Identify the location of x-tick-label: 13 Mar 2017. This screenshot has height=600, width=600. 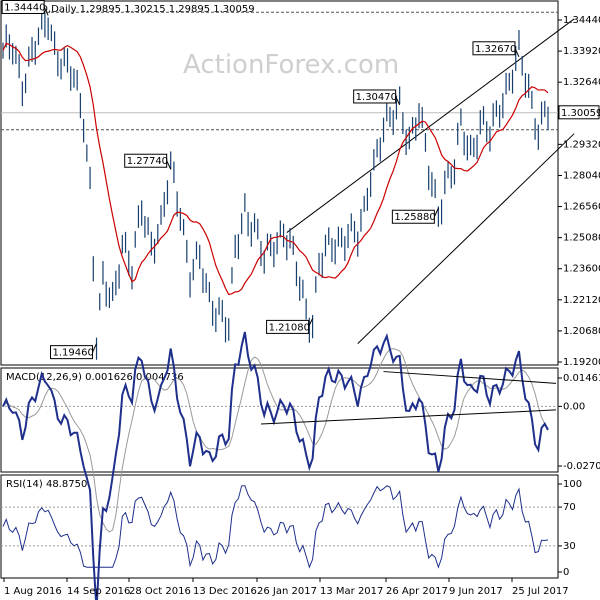
(351, 591).